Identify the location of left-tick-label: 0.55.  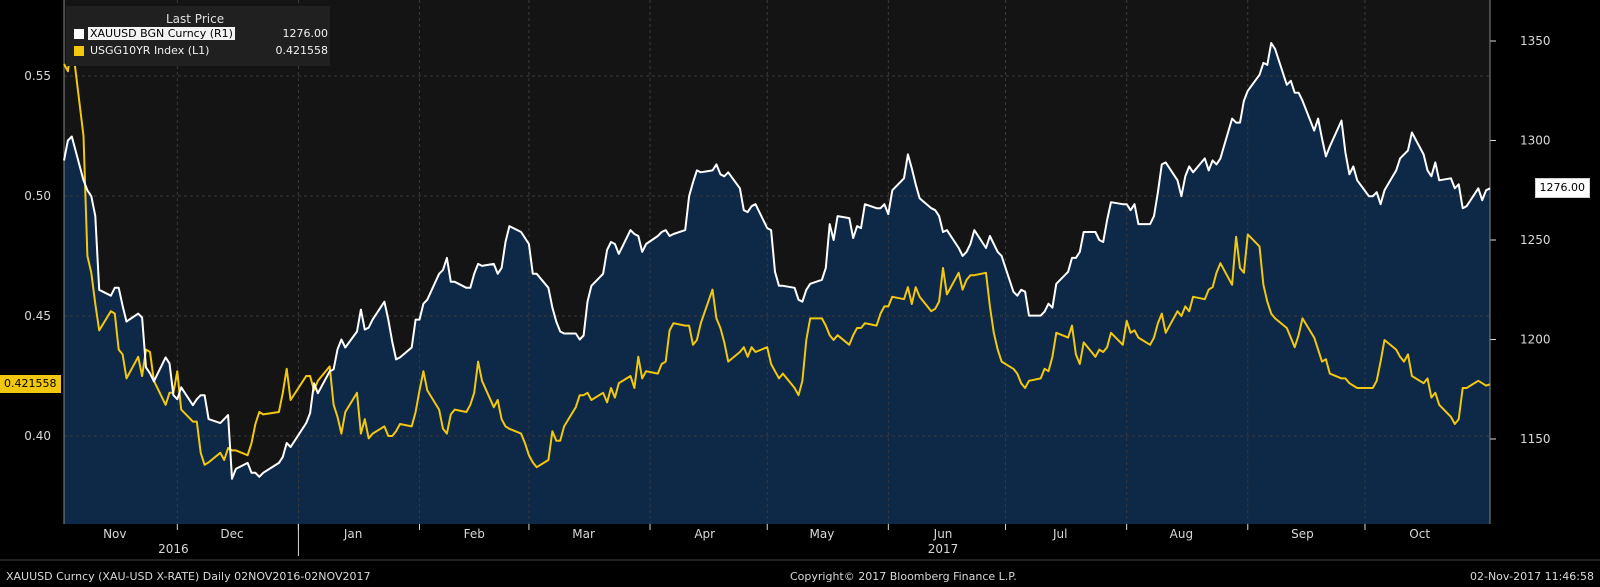
(37, 76).